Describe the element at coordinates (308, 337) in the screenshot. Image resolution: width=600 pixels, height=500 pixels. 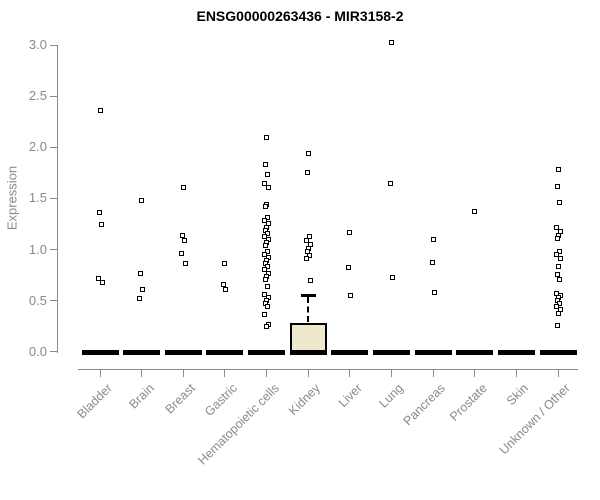
I see `box` at that location.